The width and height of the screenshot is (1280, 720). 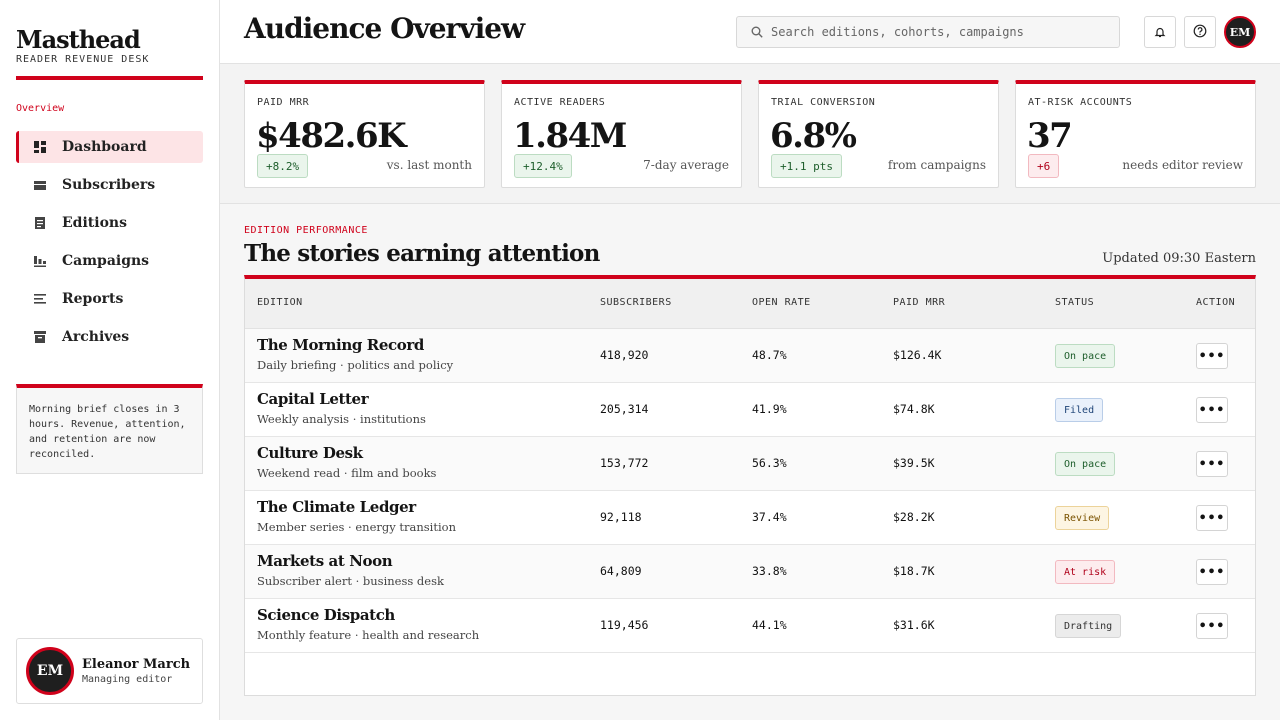 I want to click on sidebar-item-subscribers: Subscribers, so click(x=109, y=185).